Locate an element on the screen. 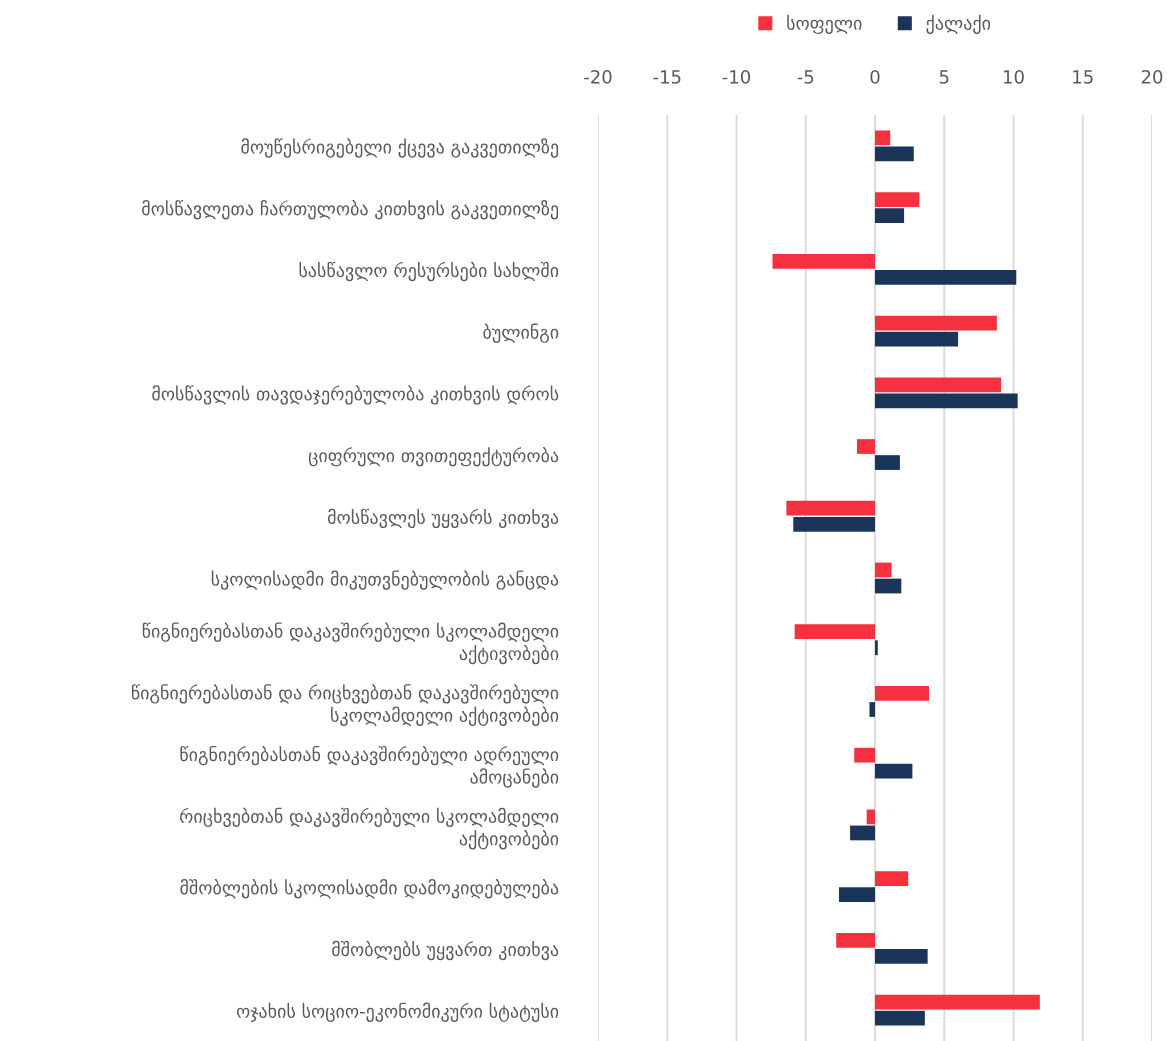 The width and height of the screenshot is (1167, 1041). y-tick-label: ციფრული თვითეფექტურობა is located at coordinates (433, 456).